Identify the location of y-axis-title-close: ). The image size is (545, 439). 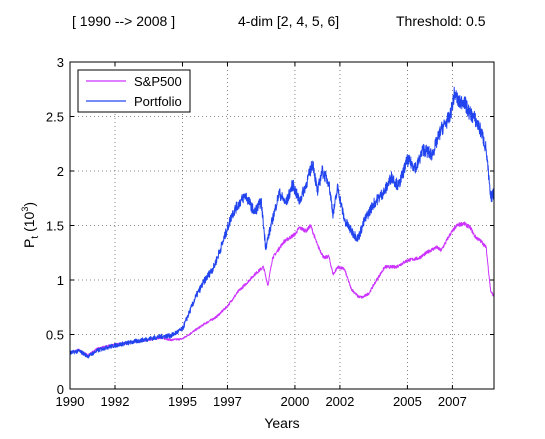
(29, 204).